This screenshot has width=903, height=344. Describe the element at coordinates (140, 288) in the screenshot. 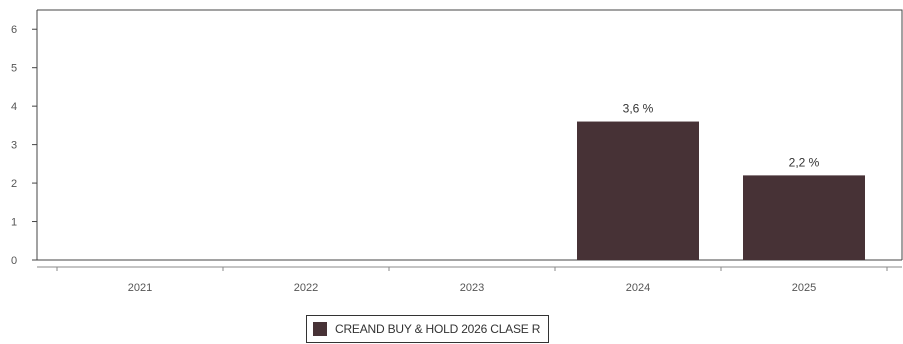

I see `x-tick-label: 2021` at that location.